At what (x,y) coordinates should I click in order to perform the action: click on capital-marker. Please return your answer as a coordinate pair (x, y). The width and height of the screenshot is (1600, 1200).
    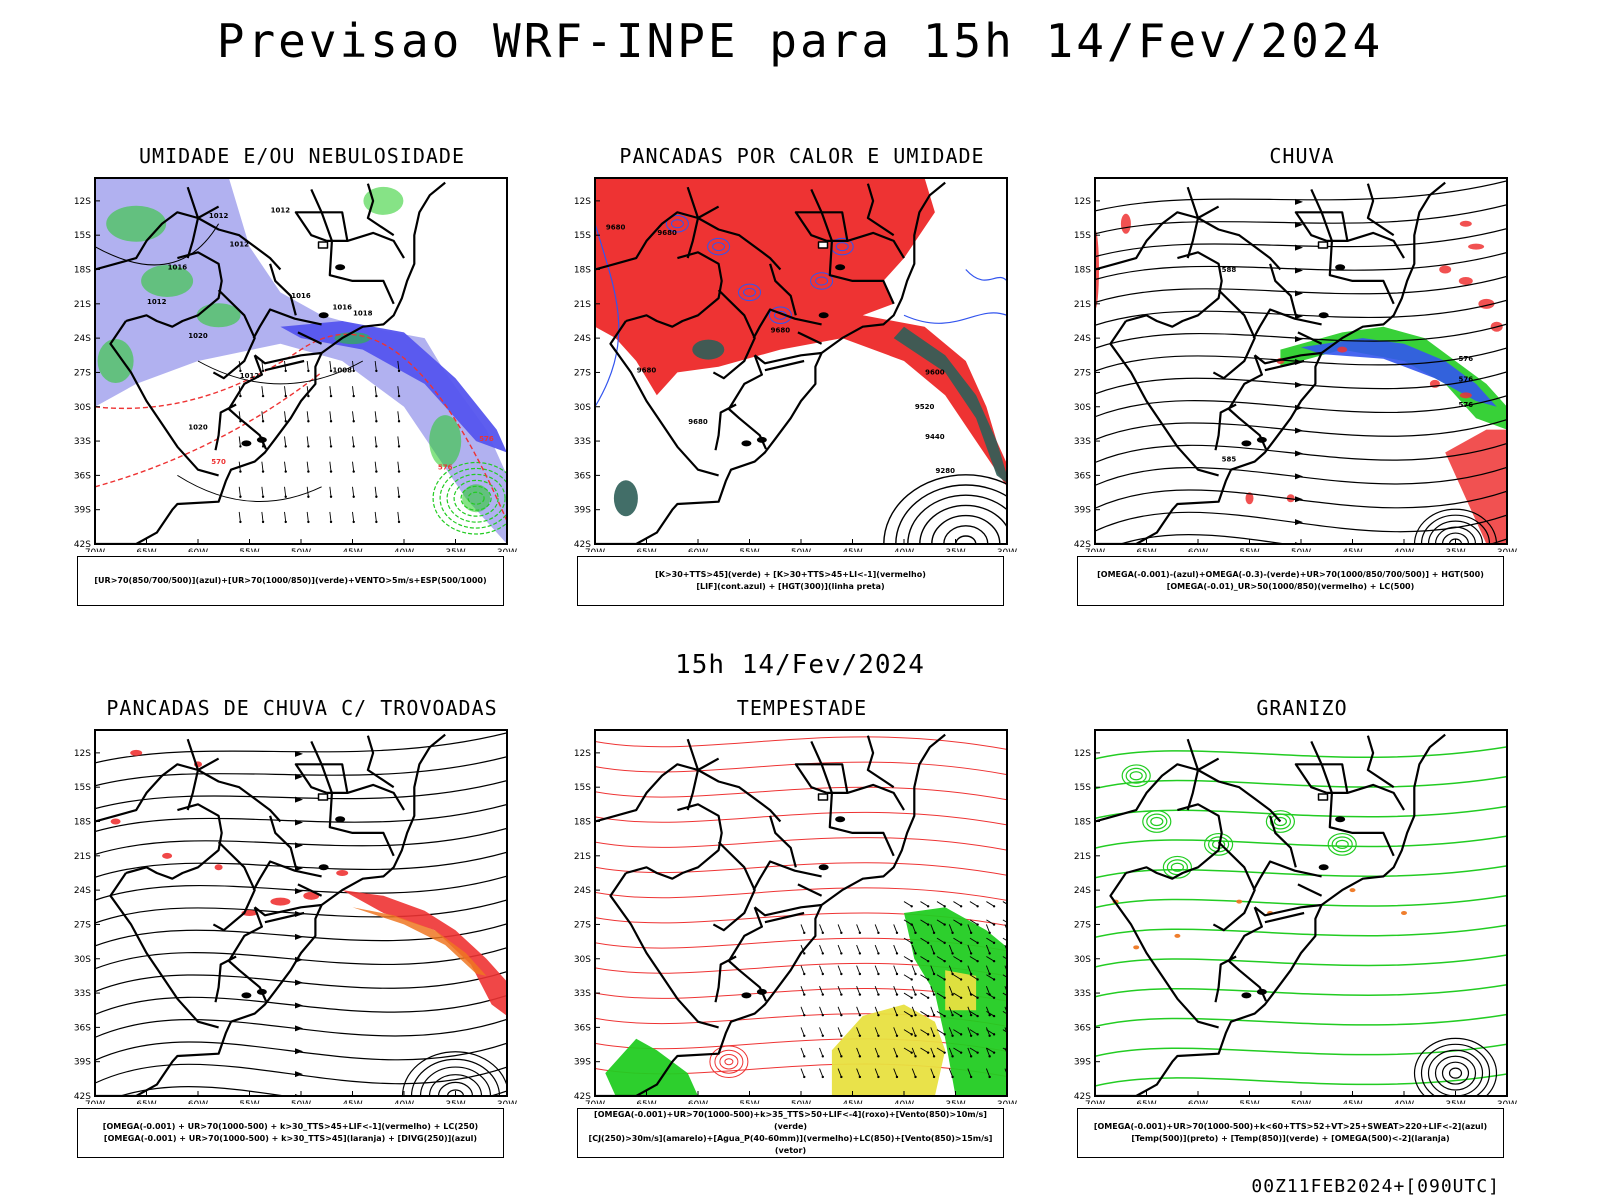
    Looking at the image, I should click on (1323, 245).